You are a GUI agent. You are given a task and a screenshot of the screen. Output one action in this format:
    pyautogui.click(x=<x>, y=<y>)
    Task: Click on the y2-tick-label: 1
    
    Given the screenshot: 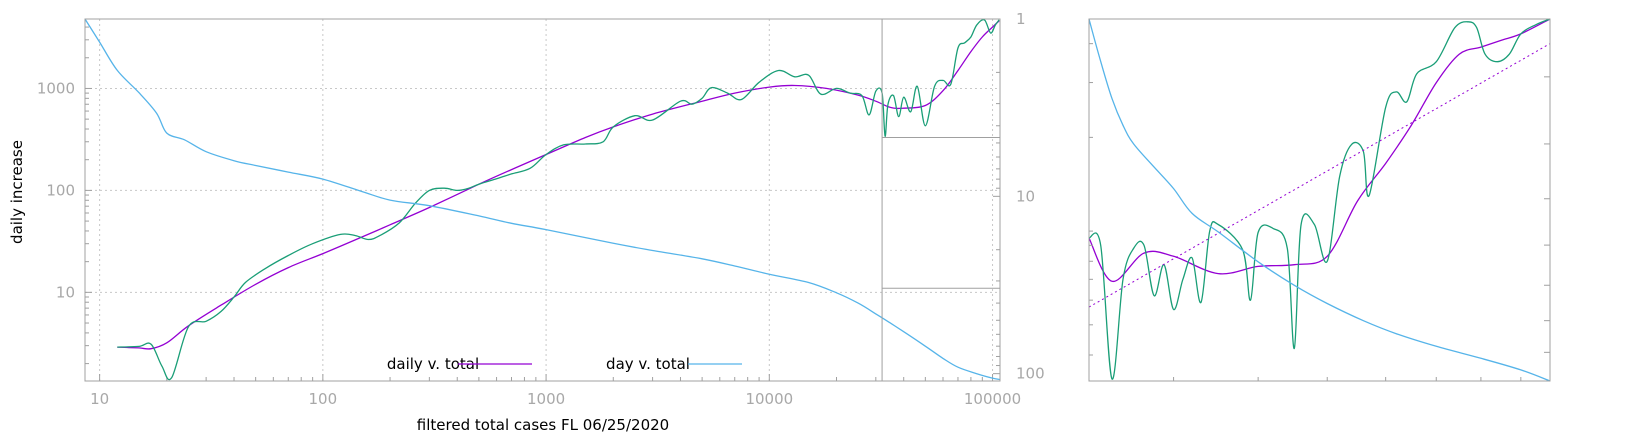 What is the action you would take?
    pyautogui.click(x=1021, y=19)
    